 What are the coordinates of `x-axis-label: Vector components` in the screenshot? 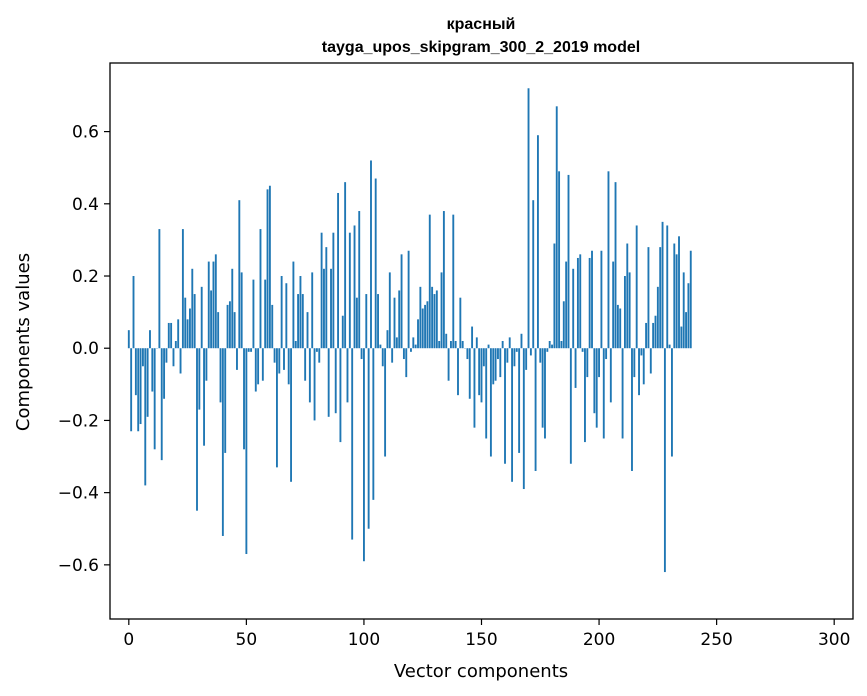 It's located at (481, 671).